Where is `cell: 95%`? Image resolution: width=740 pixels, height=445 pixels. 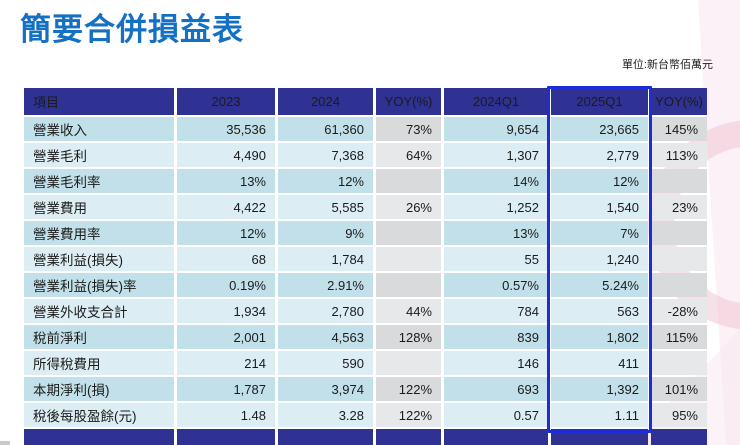 cell: 95% is located at coordinates (679, 415).